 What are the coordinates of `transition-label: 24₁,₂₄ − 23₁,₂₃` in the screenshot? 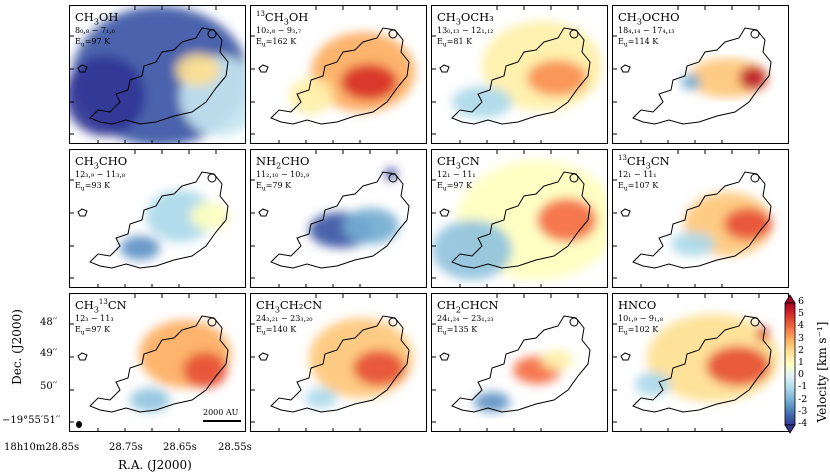 It's located at (465, 318).